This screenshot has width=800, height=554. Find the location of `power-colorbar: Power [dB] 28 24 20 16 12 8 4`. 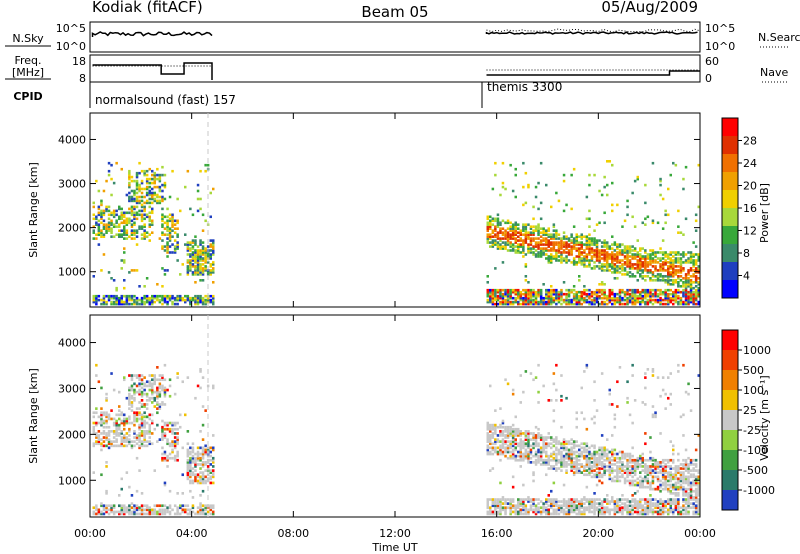

power-colorbar: Power [dB] 28 24 20 16 12 8 4 is located at coordinates (746, 208).